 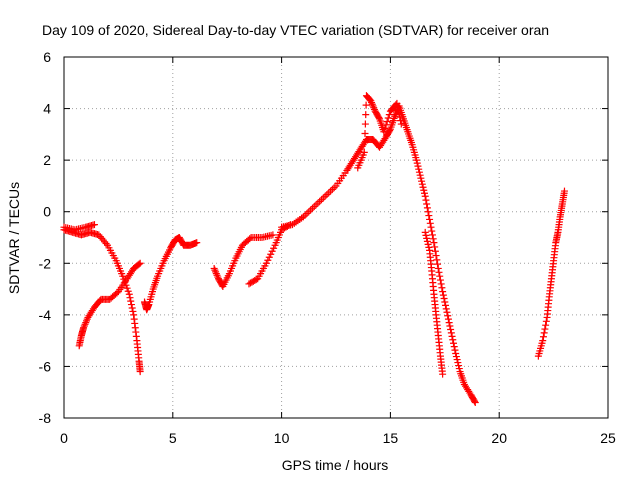 I want to click on series-segment-7h, so click(x=243, y=260).